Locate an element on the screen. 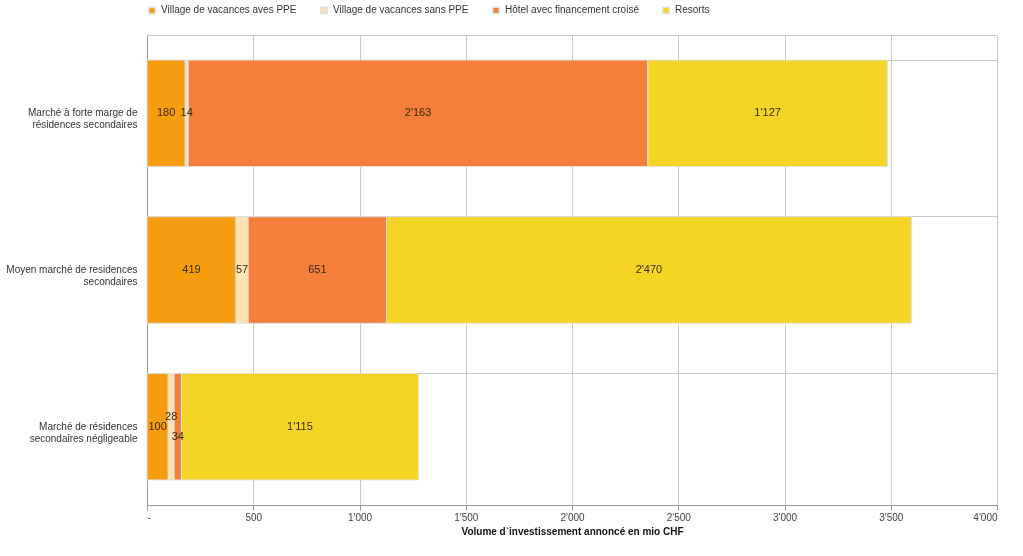 This screenshot has height=556, width=1023. x-tick-label: 1'000 is located at coordinates (360, 517).